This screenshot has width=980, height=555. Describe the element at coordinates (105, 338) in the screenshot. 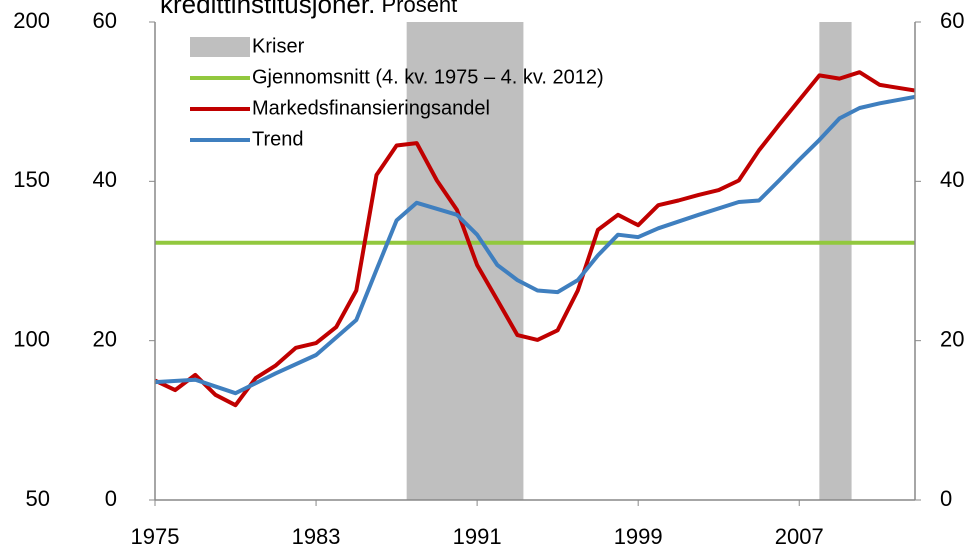

I see `y-tick-label: 20` at that location.